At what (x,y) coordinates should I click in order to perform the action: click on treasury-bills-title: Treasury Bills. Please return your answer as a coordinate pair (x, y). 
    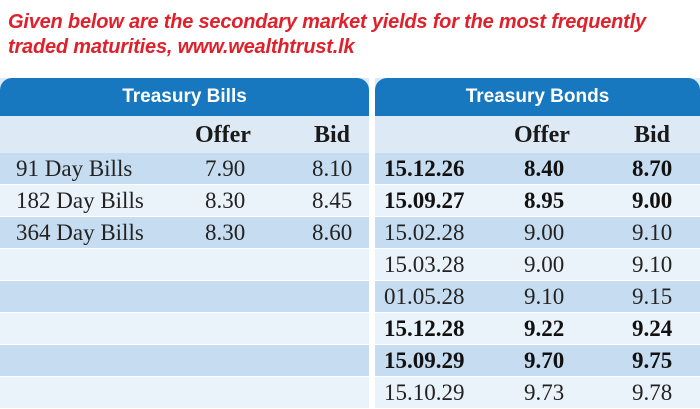
    Looking at the image, I should click on (184, 96).